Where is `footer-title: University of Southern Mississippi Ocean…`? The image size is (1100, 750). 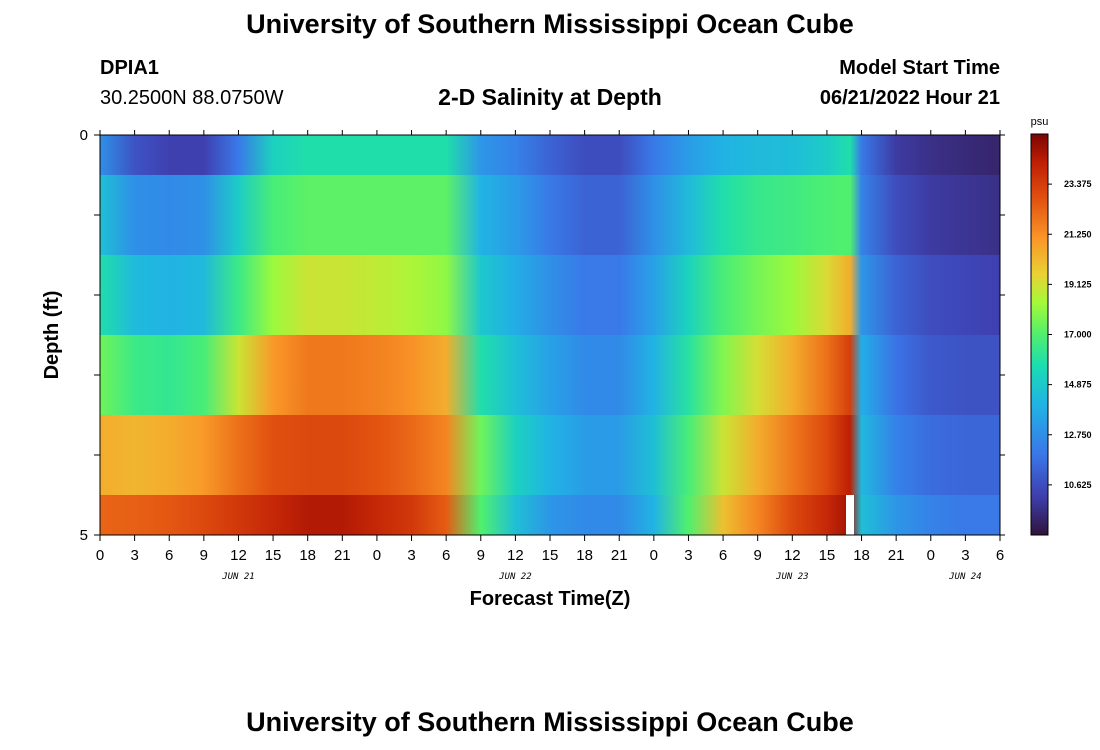
footer-title: University of Southern Mississippi Ocean… is located at coordinates (550, 722).